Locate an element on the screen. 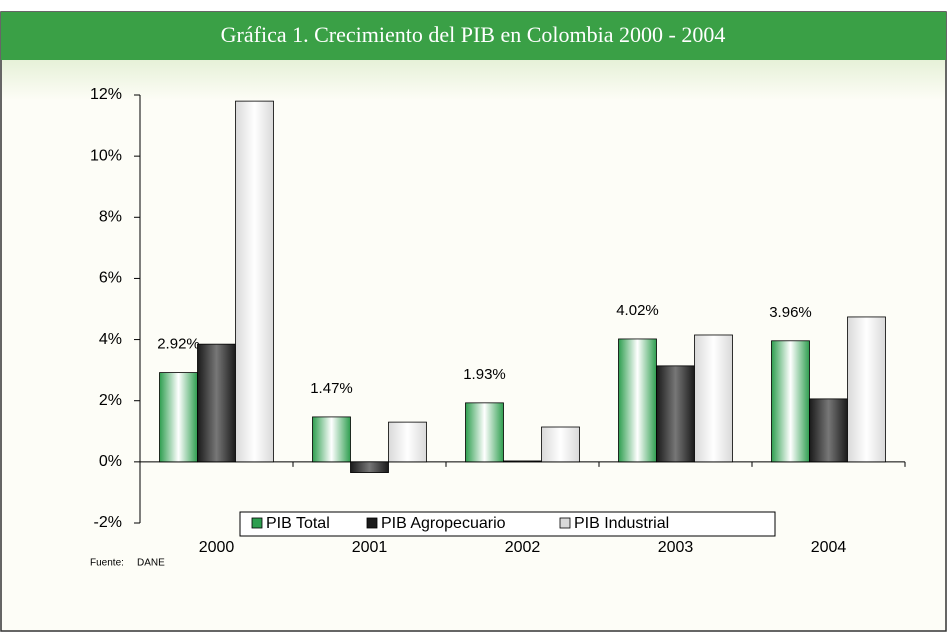  y-tick-label: 8% is located at coordinates (110, 217).